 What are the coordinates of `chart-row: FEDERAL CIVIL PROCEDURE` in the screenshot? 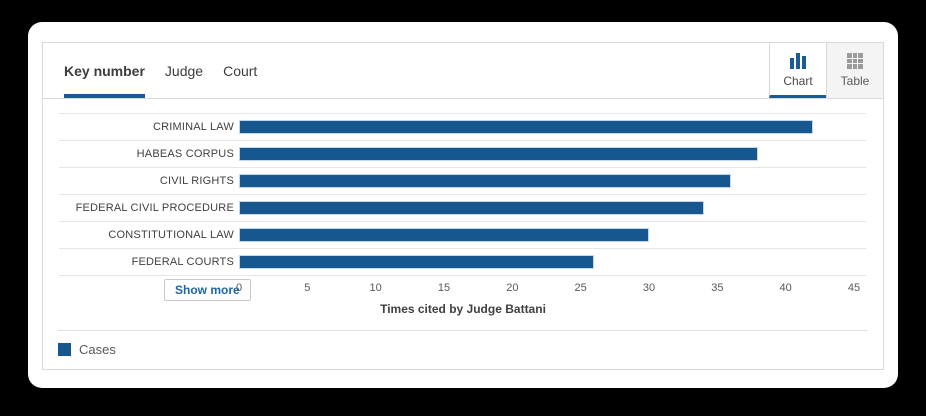 It's located at (462, 208).